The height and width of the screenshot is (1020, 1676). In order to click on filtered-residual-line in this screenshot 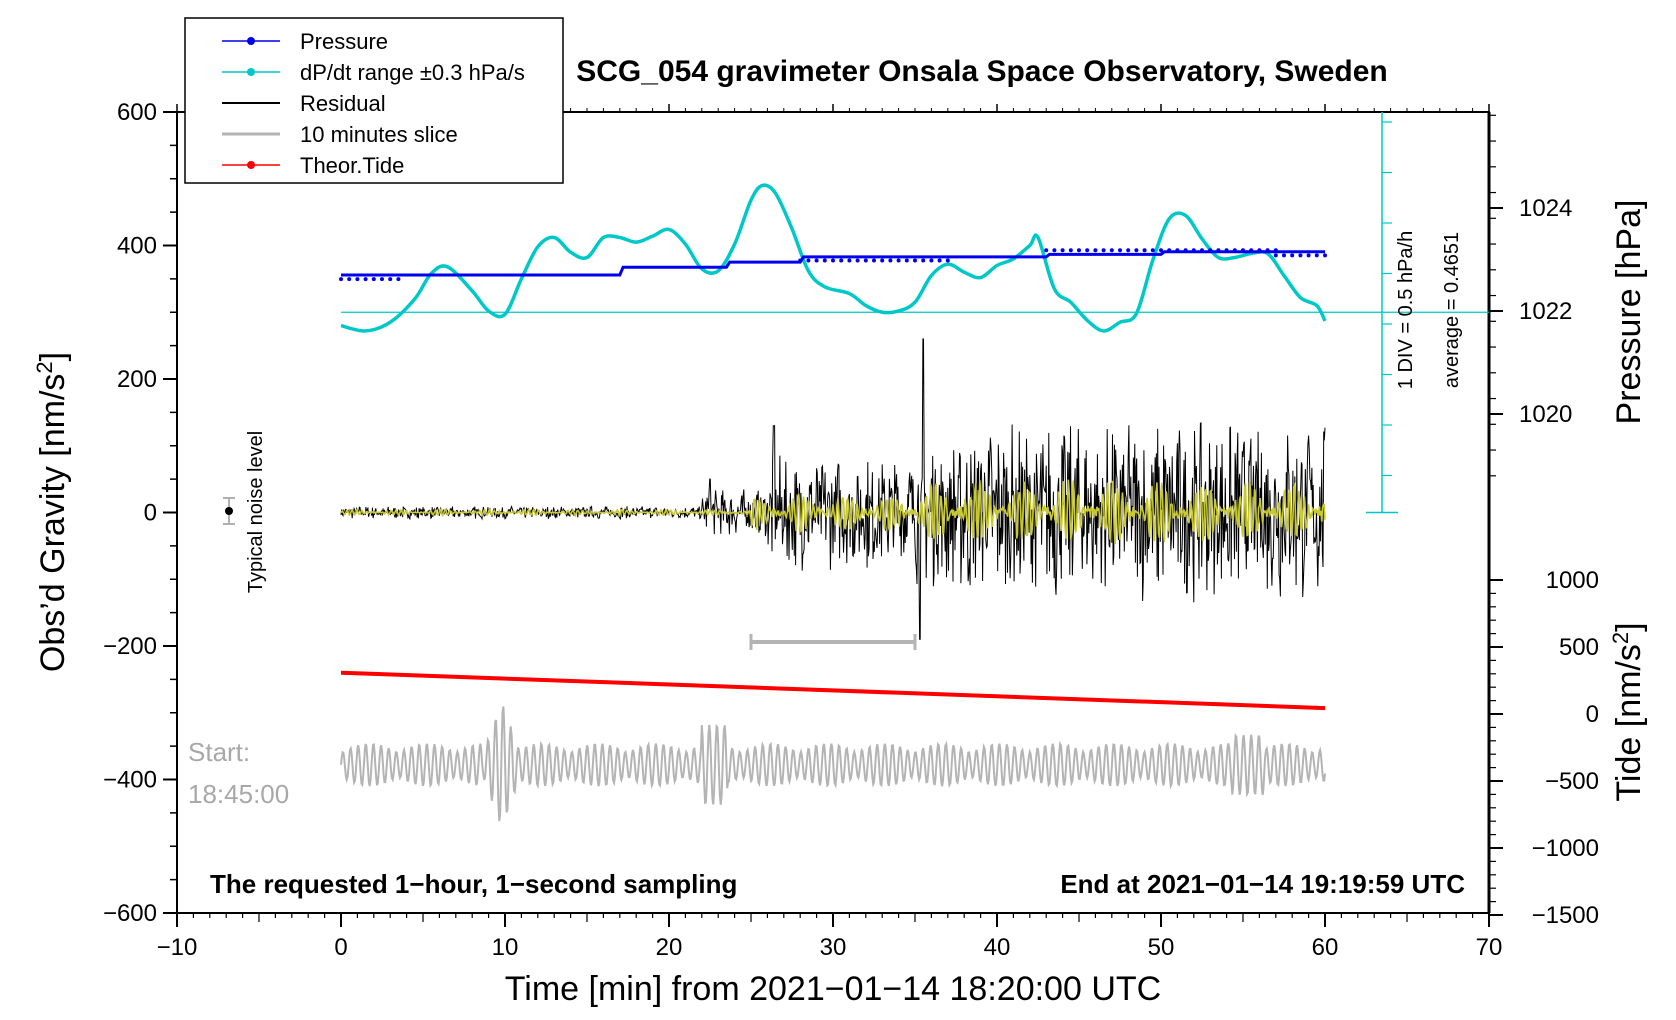, I will do `click(833, 512)`.